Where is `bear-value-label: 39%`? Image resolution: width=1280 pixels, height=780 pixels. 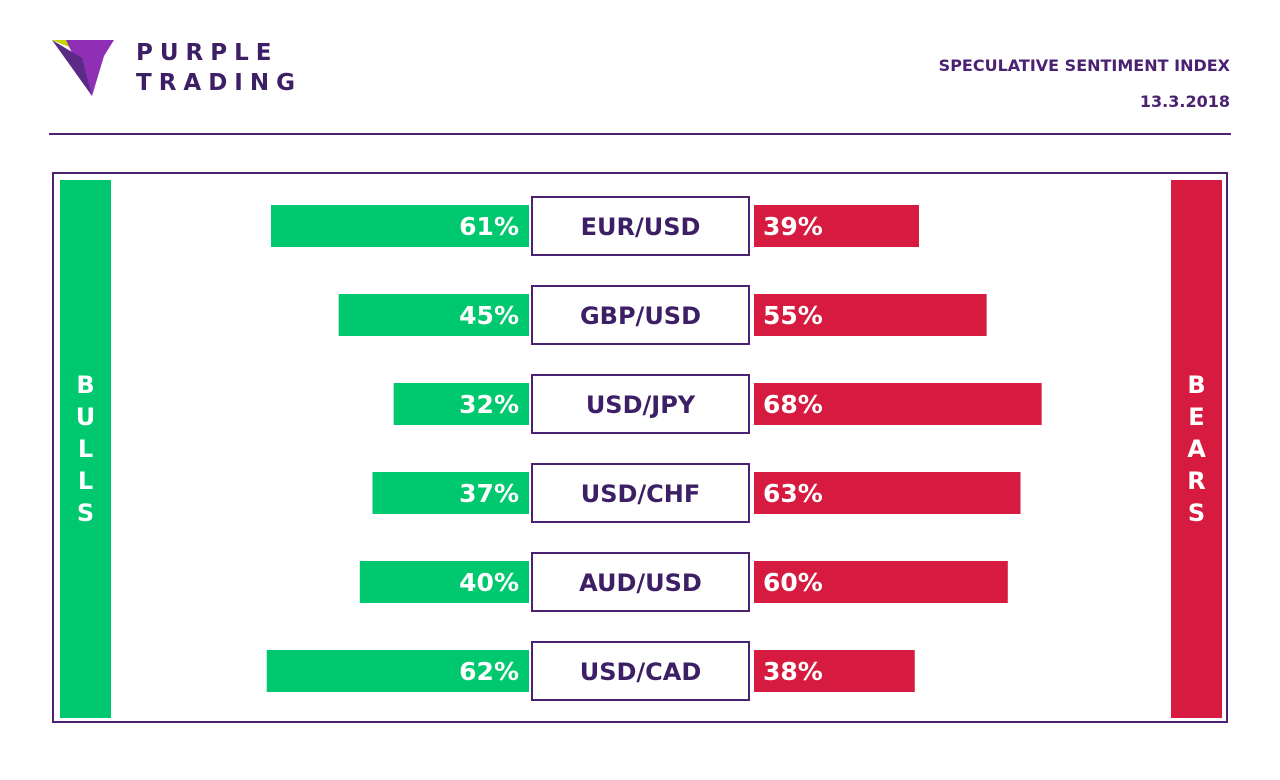
bear-value-label: 39% is located at coordinates (793, 226).